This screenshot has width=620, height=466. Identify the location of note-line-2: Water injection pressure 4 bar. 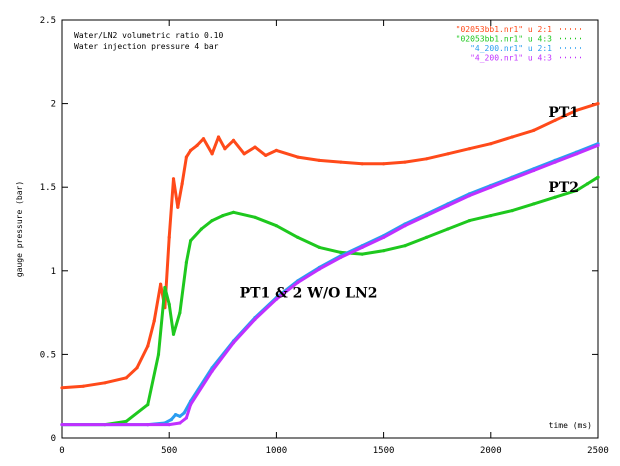
(146, 46).